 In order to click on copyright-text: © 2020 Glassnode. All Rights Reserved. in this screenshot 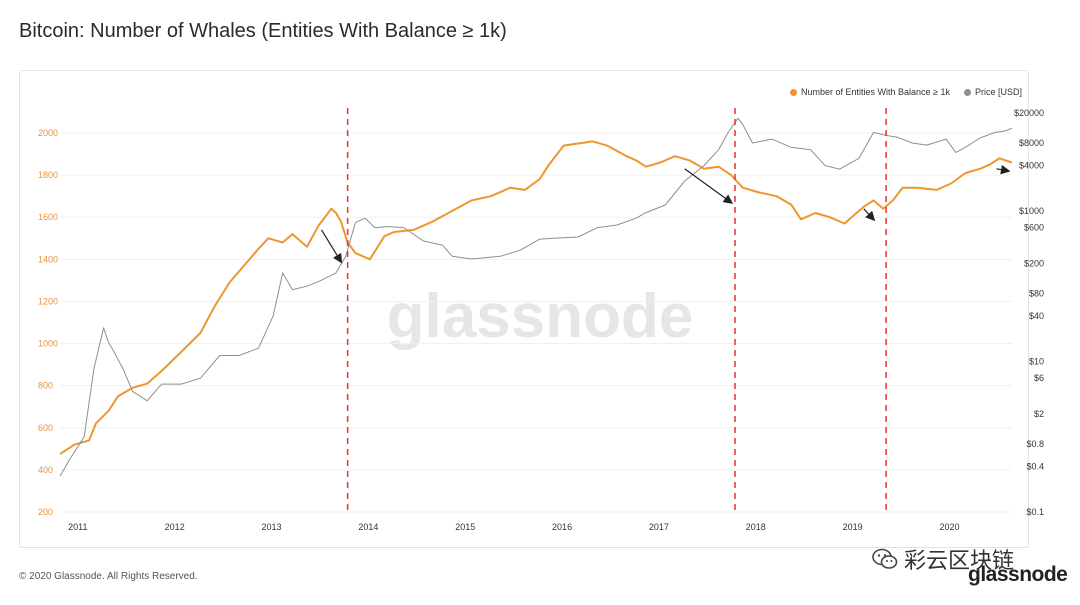, I will do `click(108, 576)`.